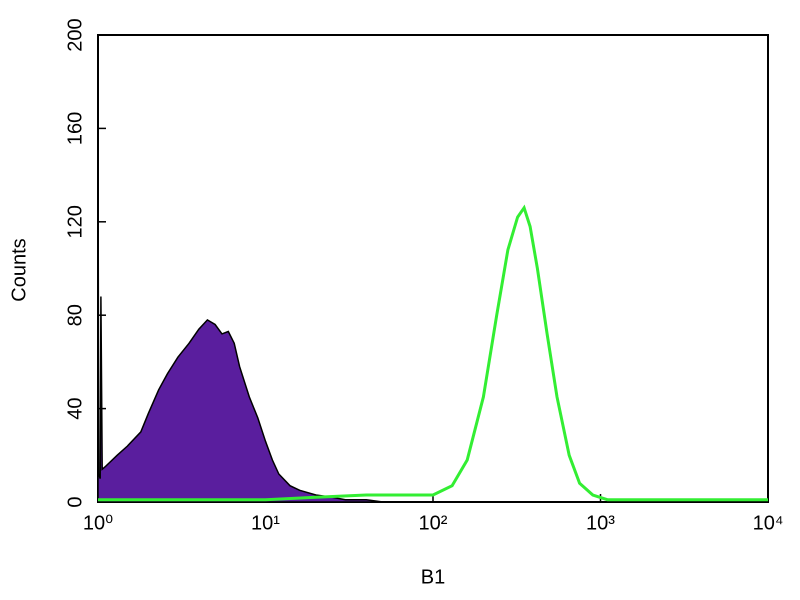 This screenshot has height=600, width=800. I want to click on y-tick-label: 200, so click(75, 34).